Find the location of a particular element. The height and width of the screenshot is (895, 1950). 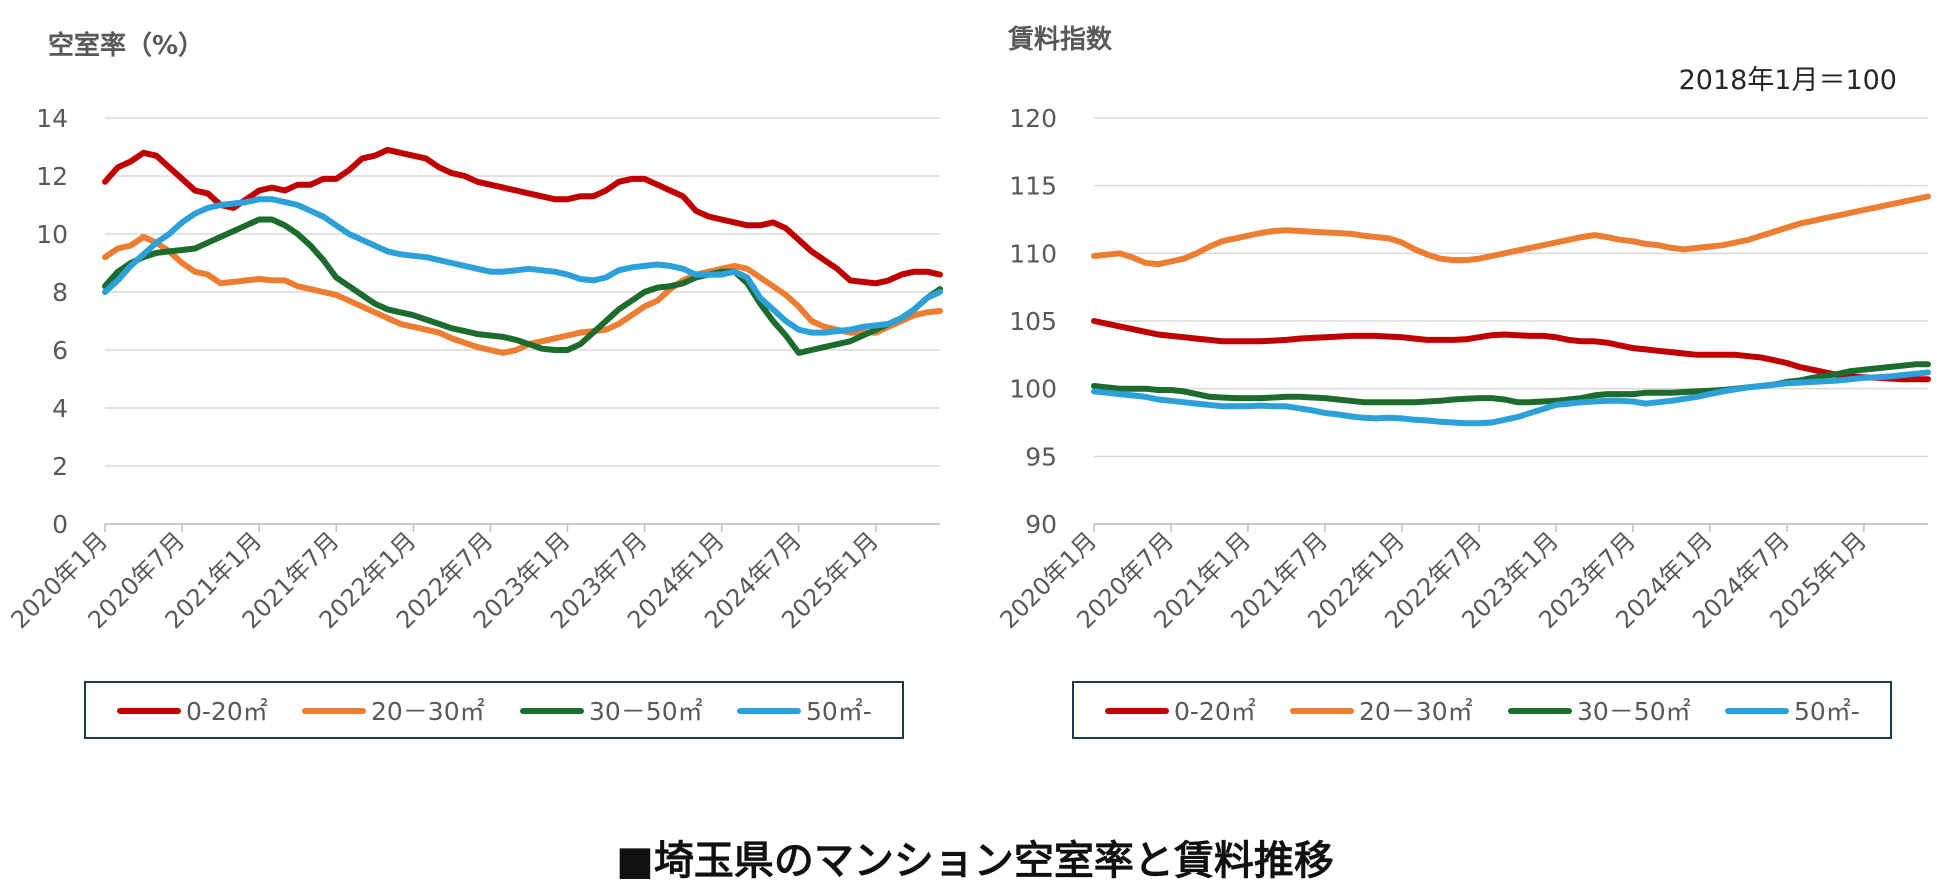

y-tick-label: 10 is located at coordinates (52, 234).